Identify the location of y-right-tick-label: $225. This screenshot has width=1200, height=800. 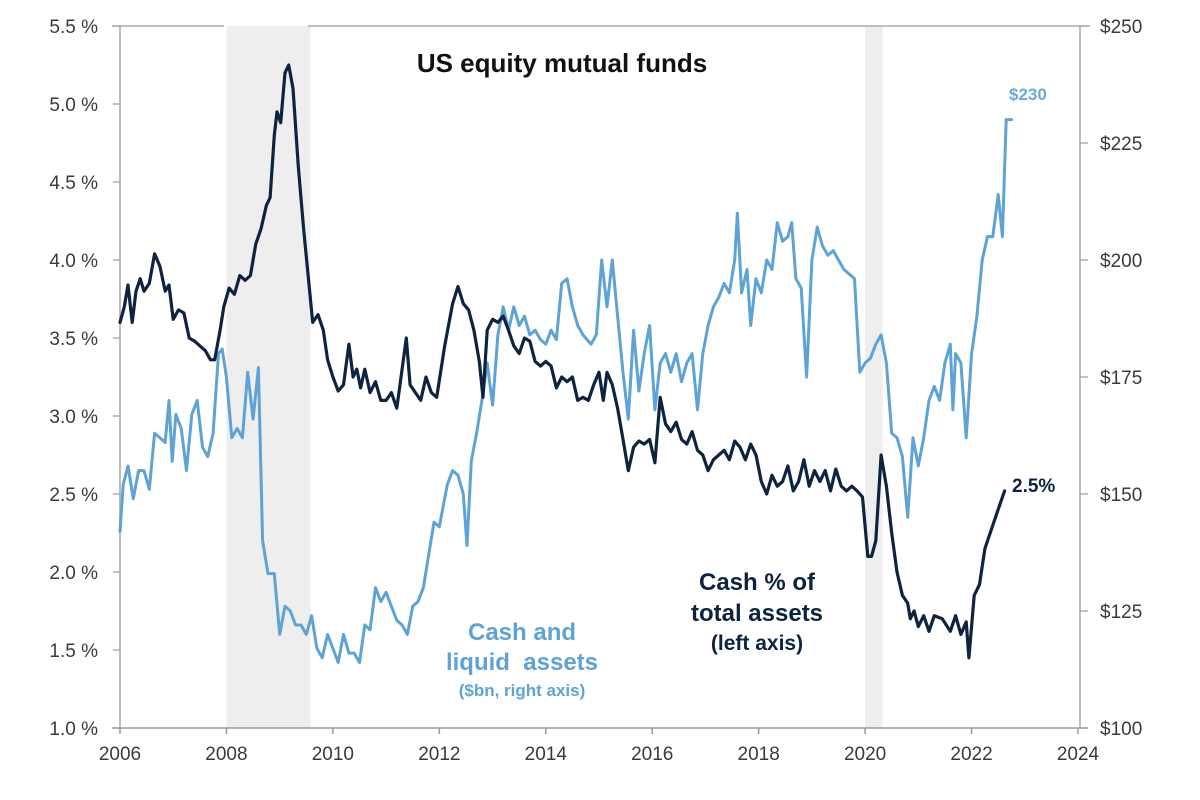
(1121, 144).